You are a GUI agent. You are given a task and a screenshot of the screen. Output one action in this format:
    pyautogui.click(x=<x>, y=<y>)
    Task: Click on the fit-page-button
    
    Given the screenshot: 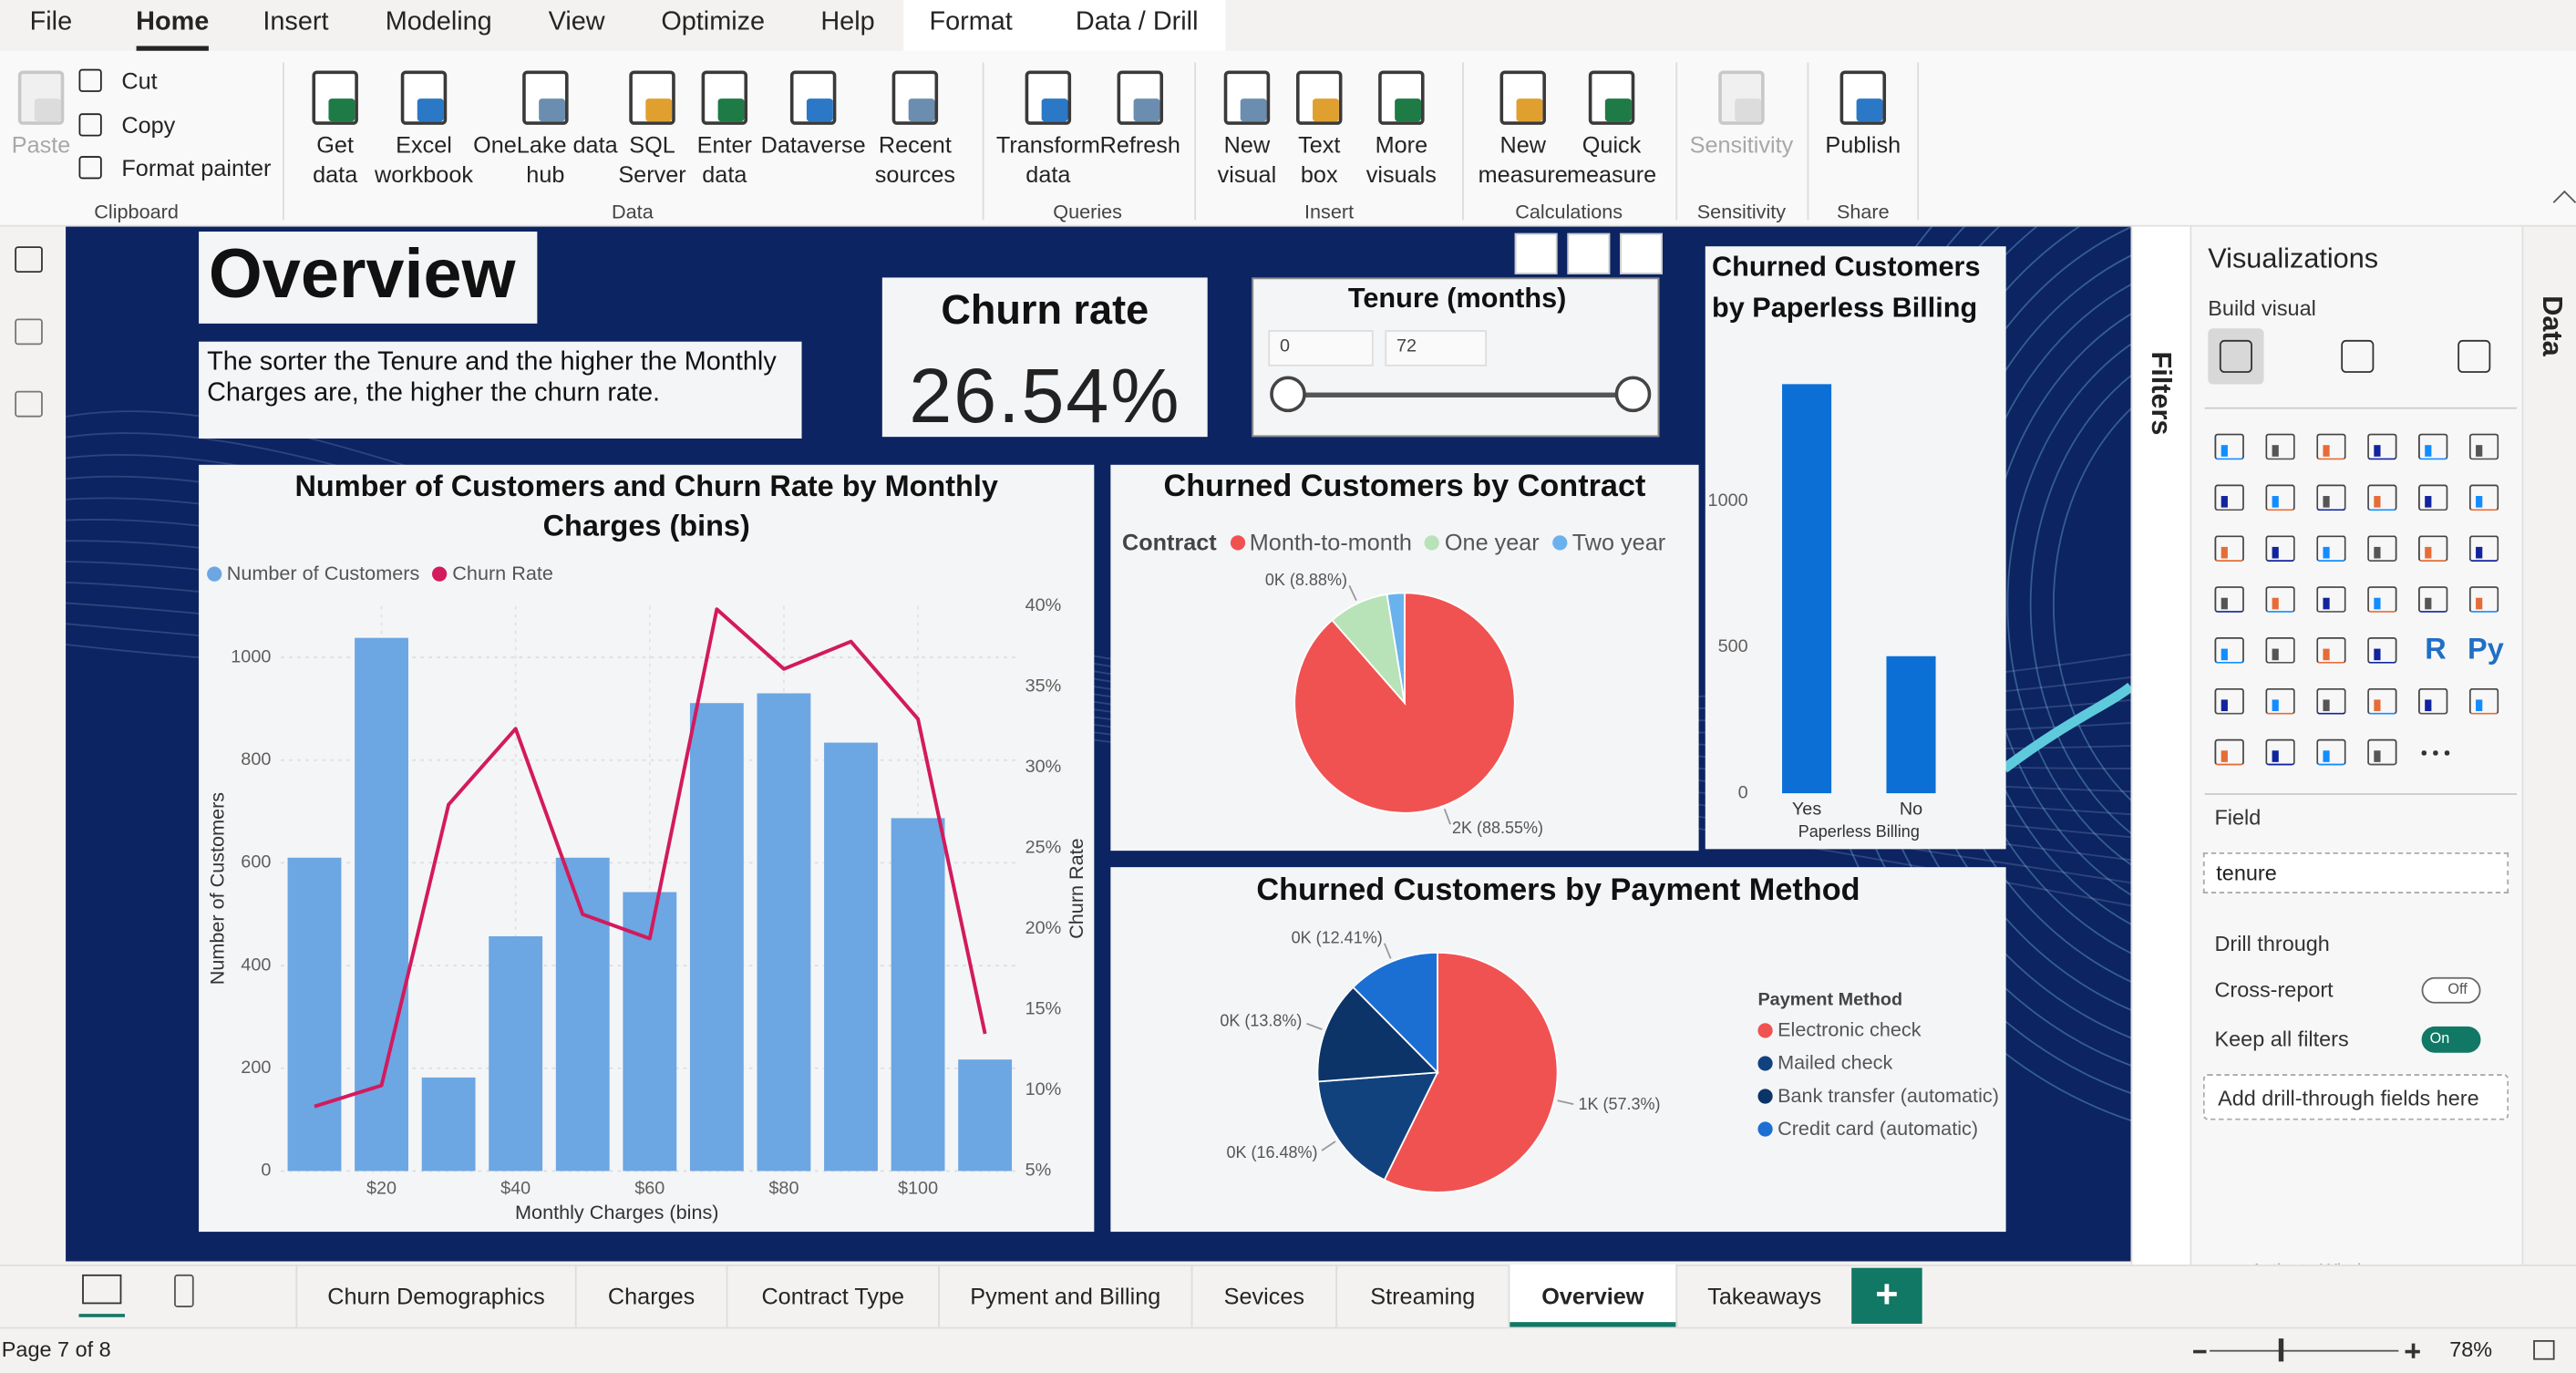 What is the action you would take?
    pyautogui.click(x=2544, y=1349)
    